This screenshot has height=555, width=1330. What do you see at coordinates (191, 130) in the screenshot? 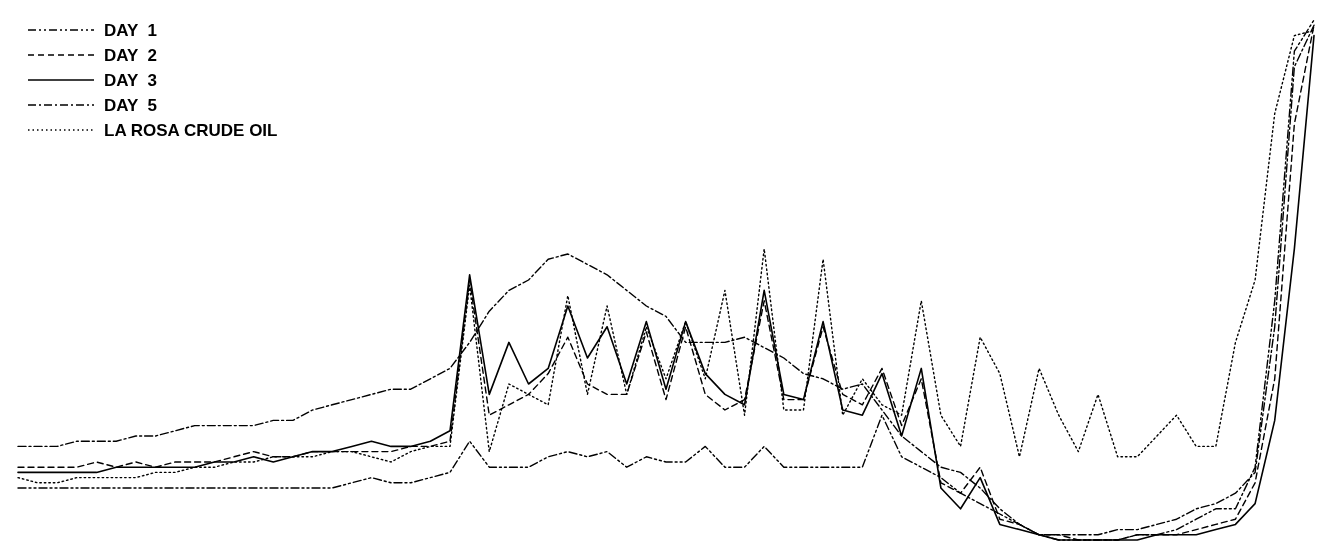
I see `legend-label: LA ROSA CRUDE OIL` at bounding box center [191, 130].